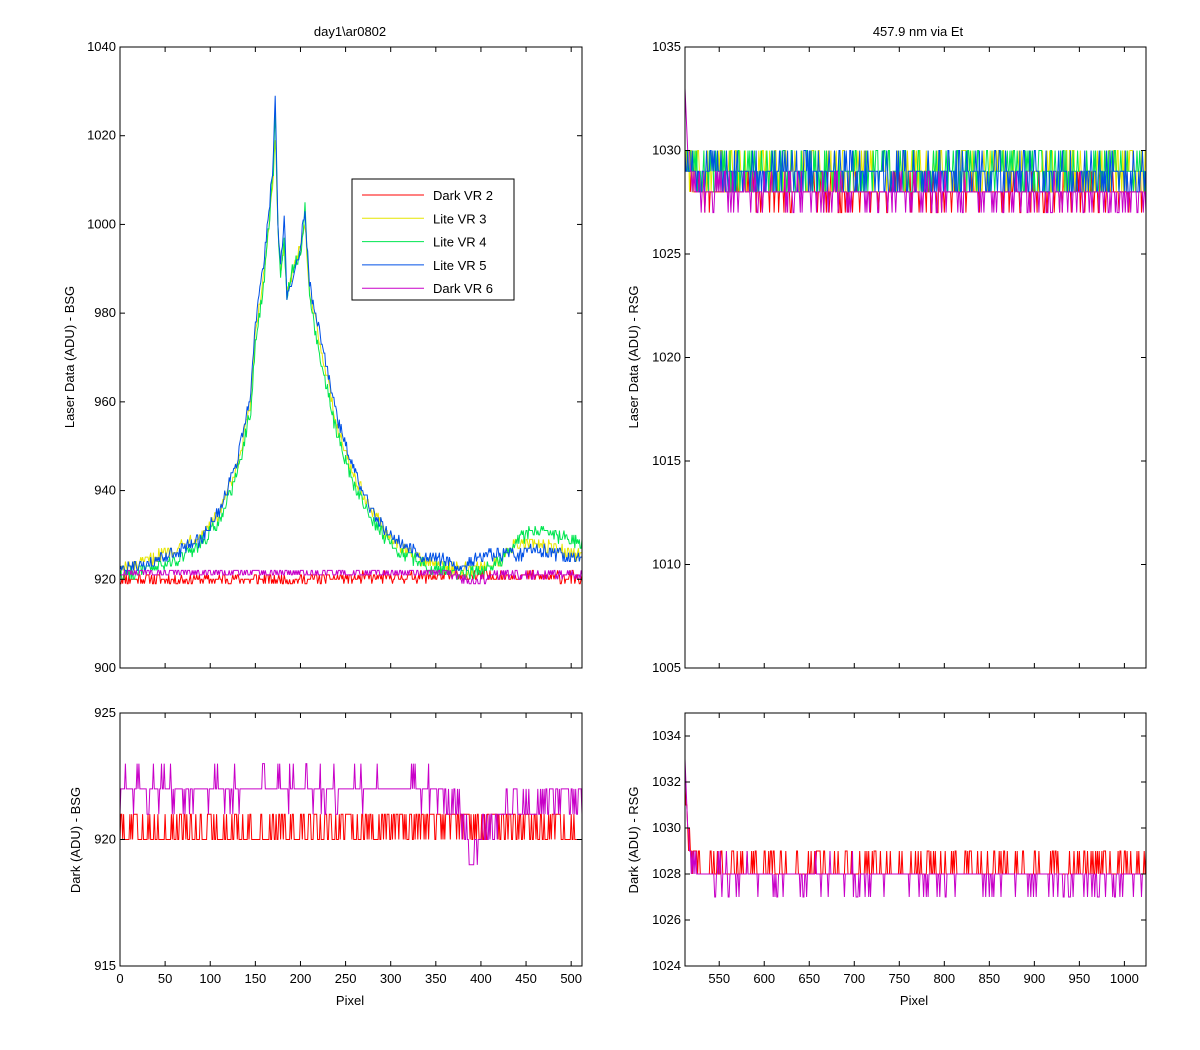 The height and width of the screenshot is (1050, 1200). Describe the element at coordinates (633, 840) in the screenshot. I see `ylabel-bottom-right: Dark (ADU) - RSG` at that location.